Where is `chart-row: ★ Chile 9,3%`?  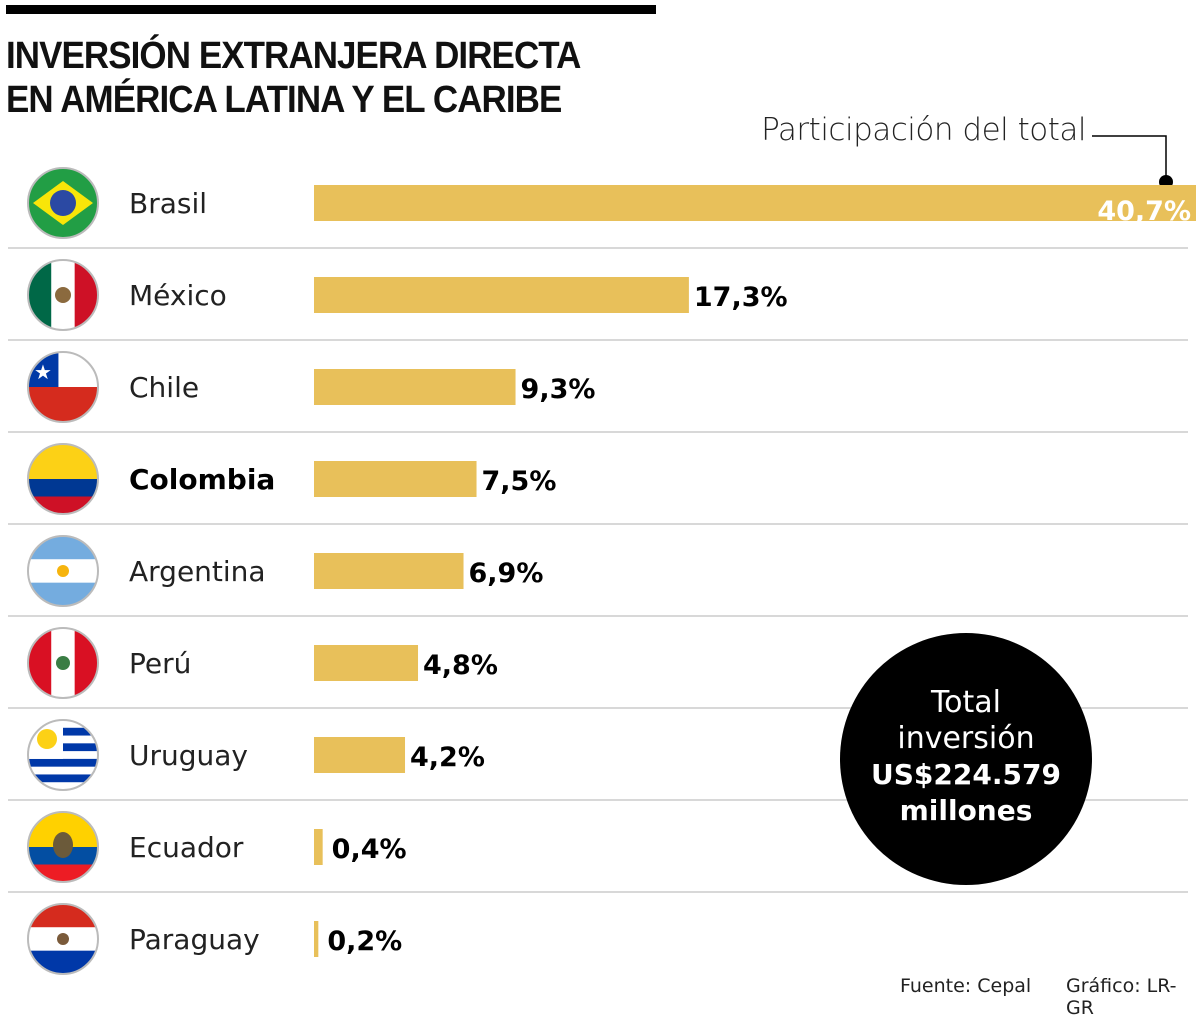 chart-row: ★ Chile 9,3% is located at coordinates (598, 392).